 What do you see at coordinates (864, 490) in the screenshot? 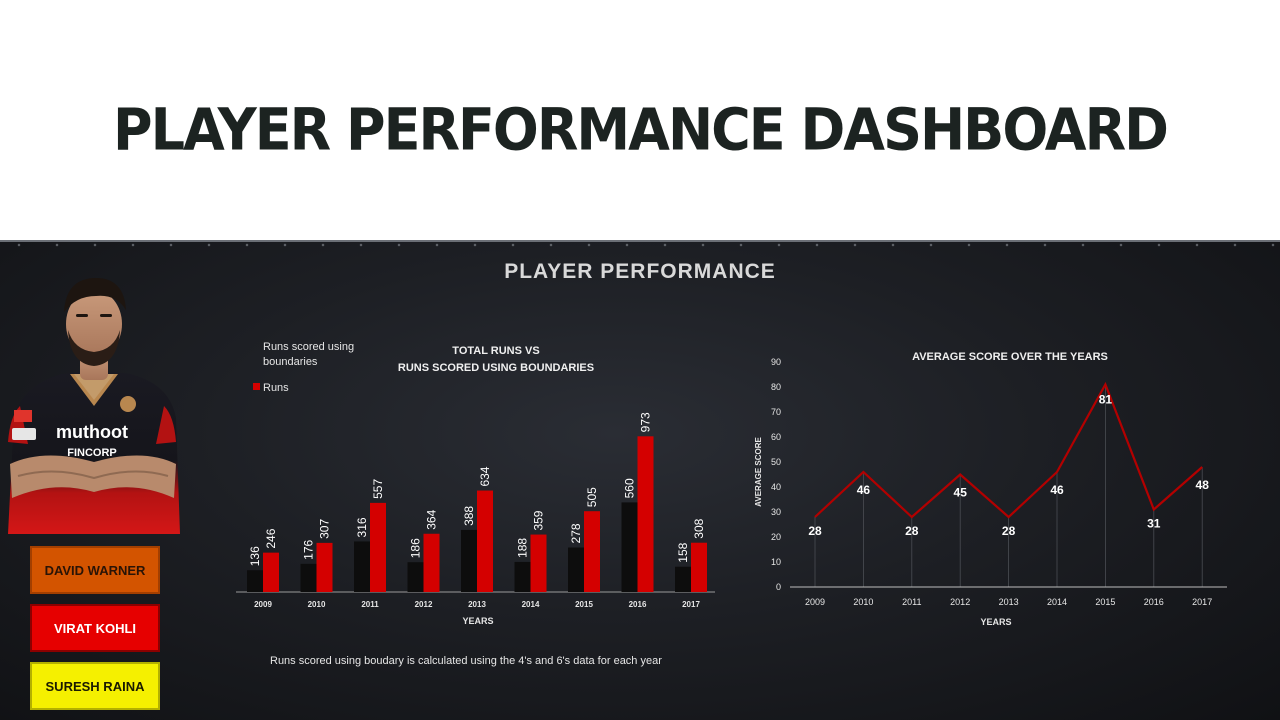
I see `line-label-2010: 46` at bounding box center [864, 490].